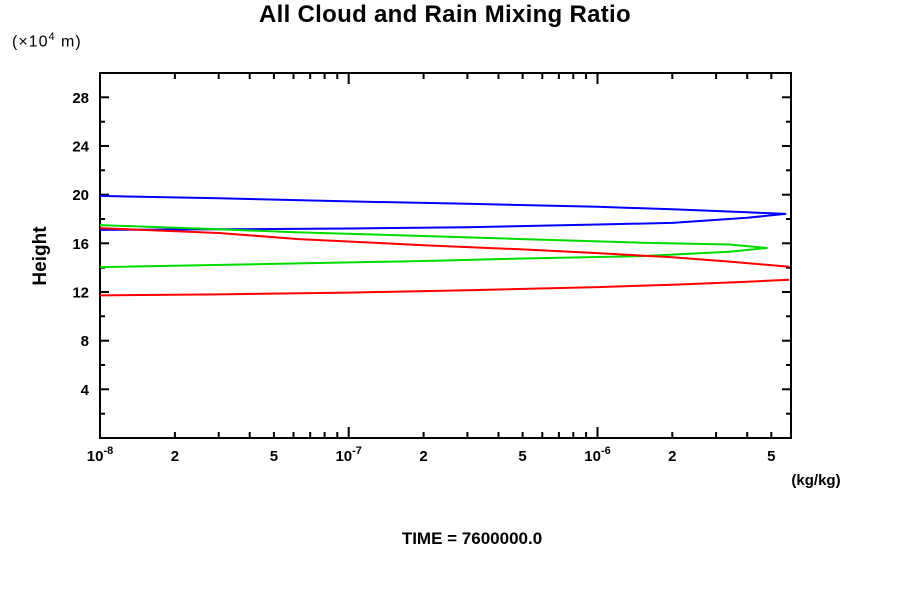 Image resolution: width=900 pixels, height=600 pixels. I want to click on y-tick-label: 20, so click(80, 195).